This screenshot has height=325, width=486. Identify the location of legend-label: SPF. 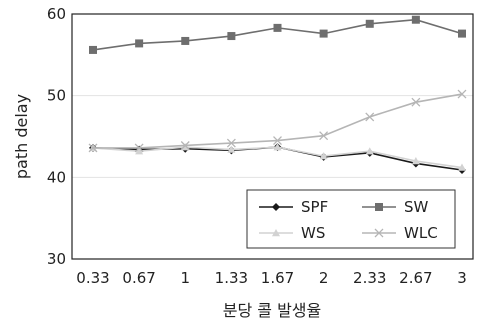
(314, 207).